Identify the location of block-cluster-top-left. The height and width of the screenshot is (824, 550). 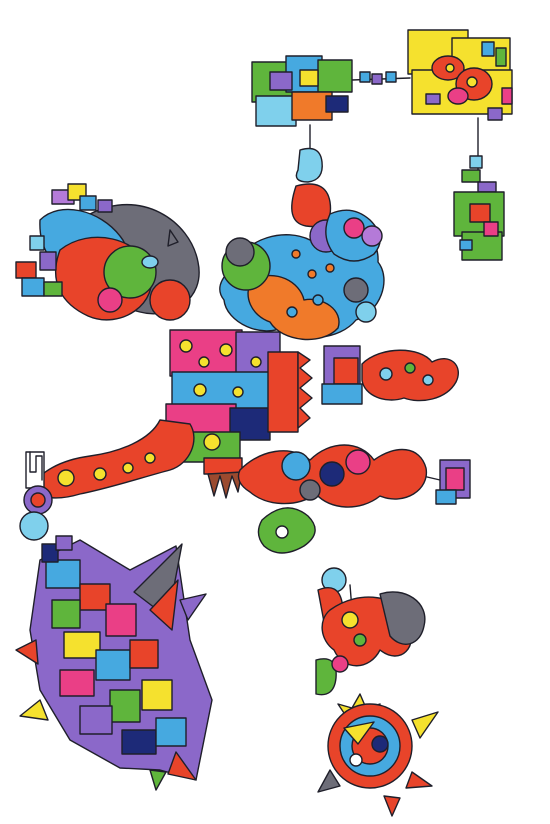
(324, 91).